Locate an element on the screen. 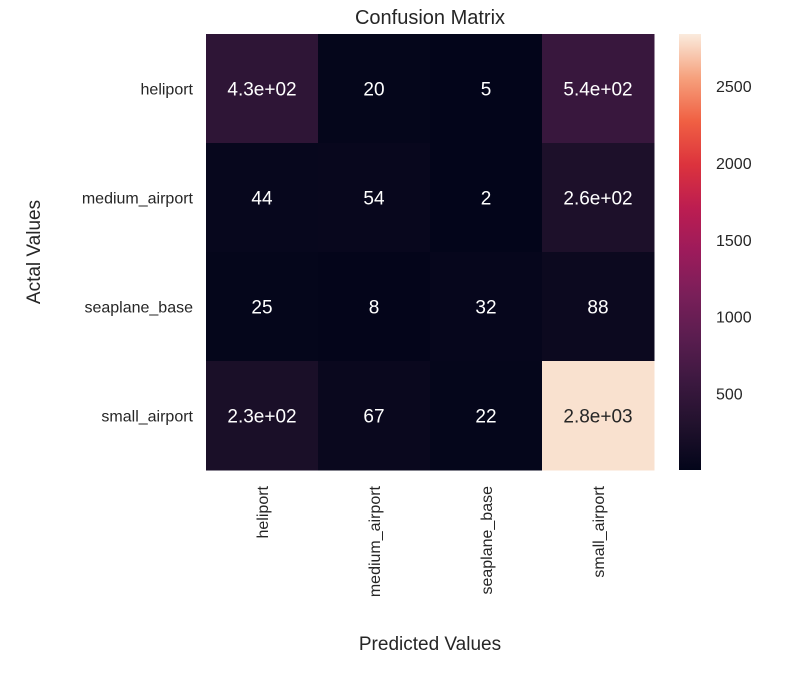 The width and height of the screenshot is (794, 675). y-tick-label-3: small_airport is located at coordinates (147, 417).